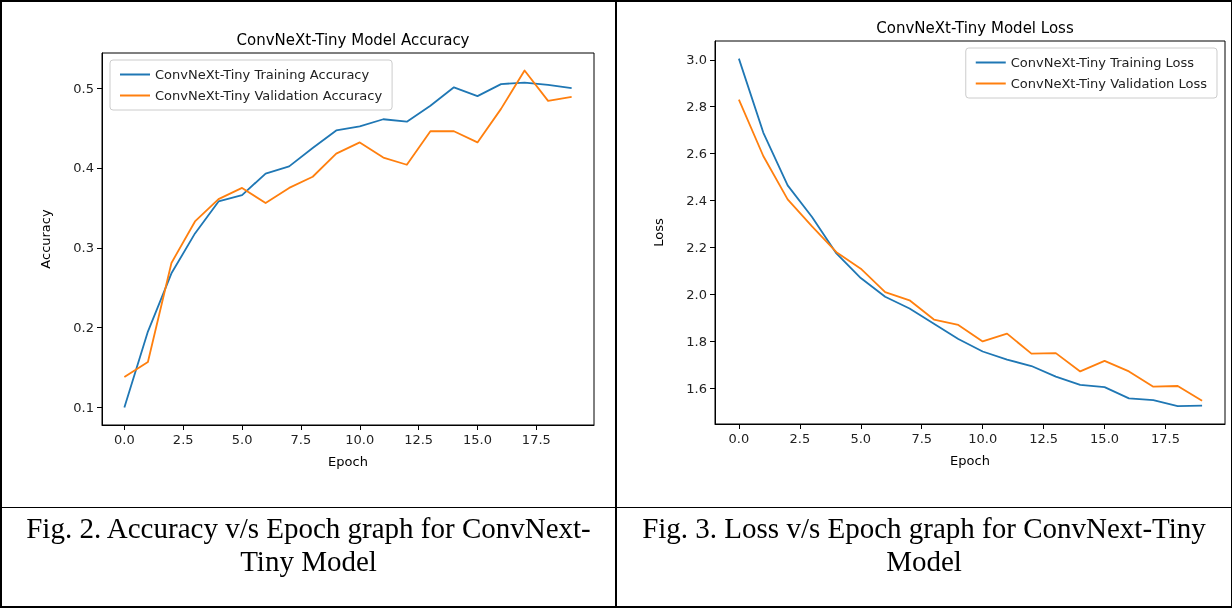 This screenshot has width=1232, height=608. I want to click on y-tick-label: 1.8, so click(696, 341).